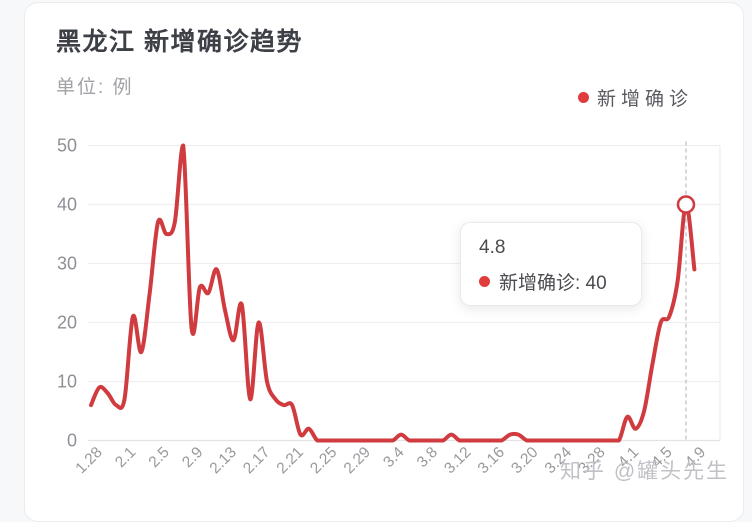 The image size is (752, 522). Describe the element at coordinates (484, 281) in the screenshot. I see `tooltip-series-dot-icon` at that location.